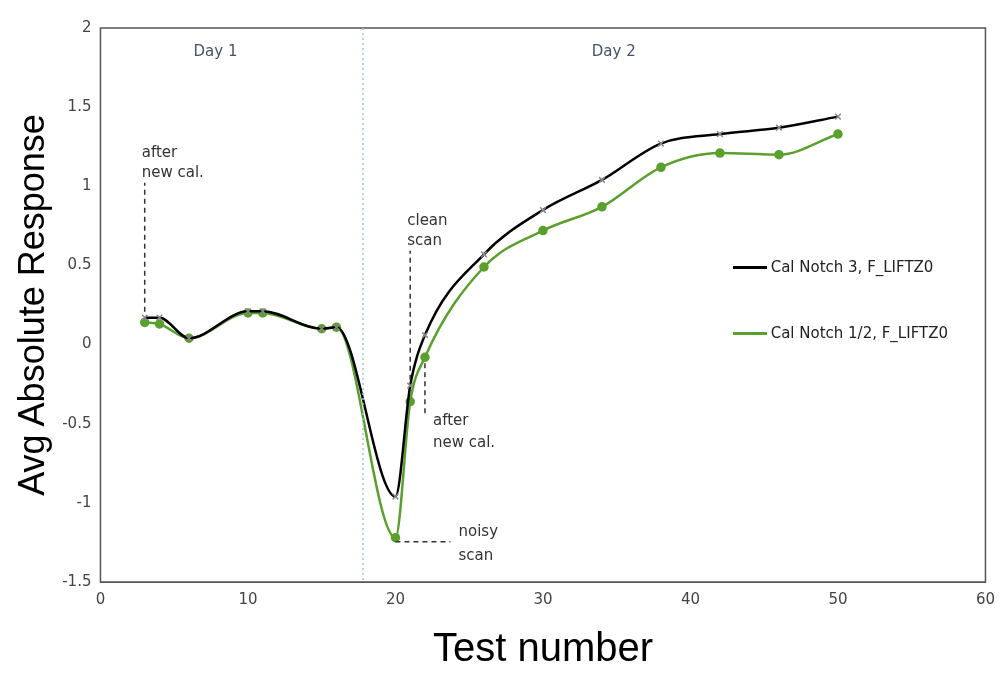 The height and width of the screenshot is (689, 1008). What do you see at coordinates (852, 267) in the screenshot?
I see `legend-label: Cal Notch 3, F_LIFTZ0` at bounding box center [852, 267].